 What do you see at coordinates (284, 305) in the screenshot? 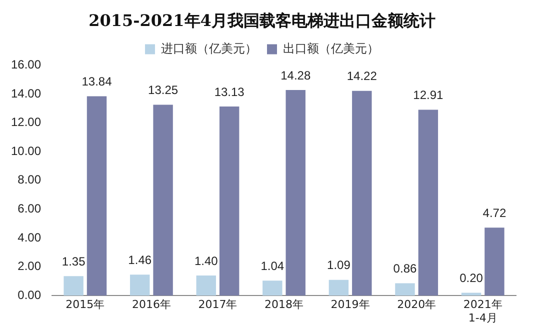
I see `x-tick-label: 2018年` at bounding box center [284, 305].